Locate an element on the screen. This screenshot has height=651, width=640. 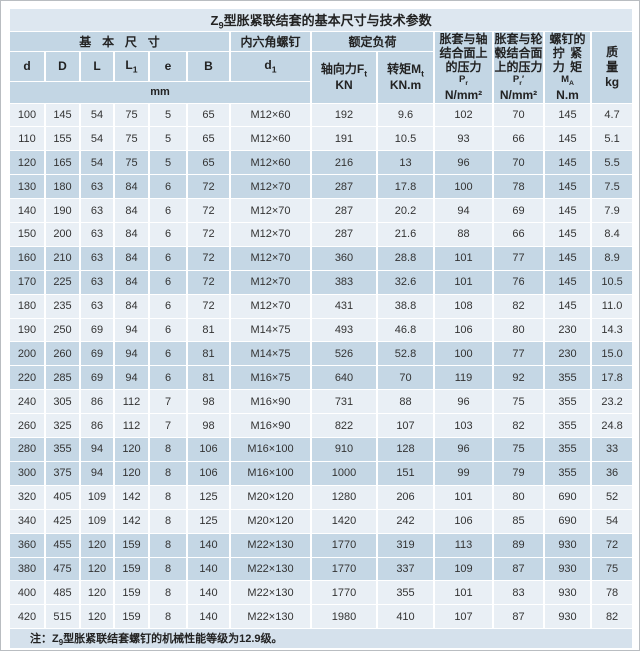
cell: 78 is located at coordinates (518, 187).